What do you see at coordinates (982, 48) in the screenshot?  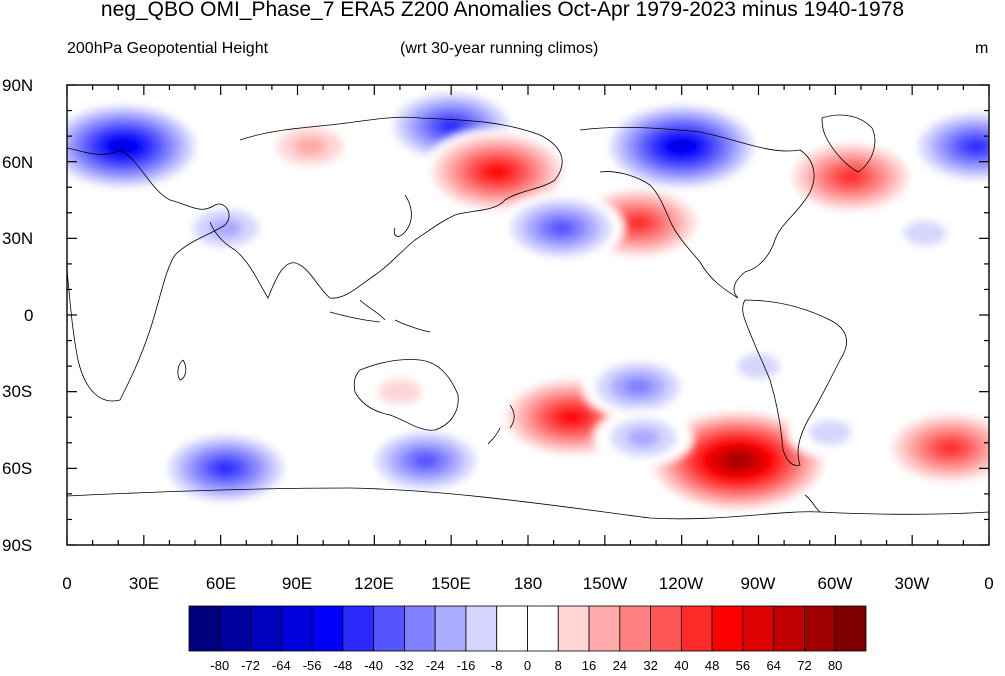 I see `units-label: m` at bounding box center [982, 48].